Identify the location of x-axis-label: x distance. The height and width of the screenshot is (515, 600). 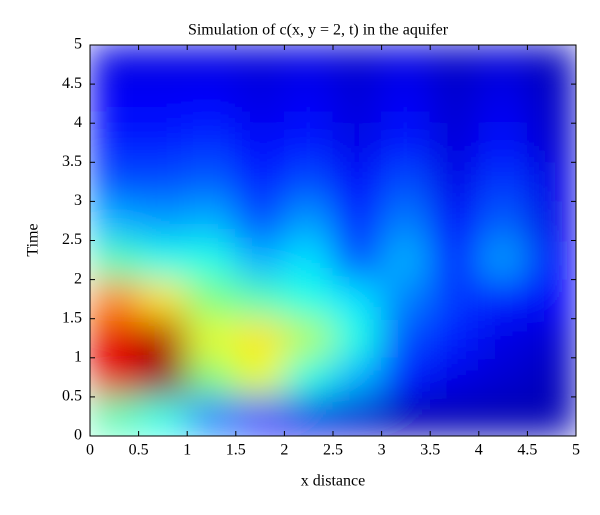
(333, 481).